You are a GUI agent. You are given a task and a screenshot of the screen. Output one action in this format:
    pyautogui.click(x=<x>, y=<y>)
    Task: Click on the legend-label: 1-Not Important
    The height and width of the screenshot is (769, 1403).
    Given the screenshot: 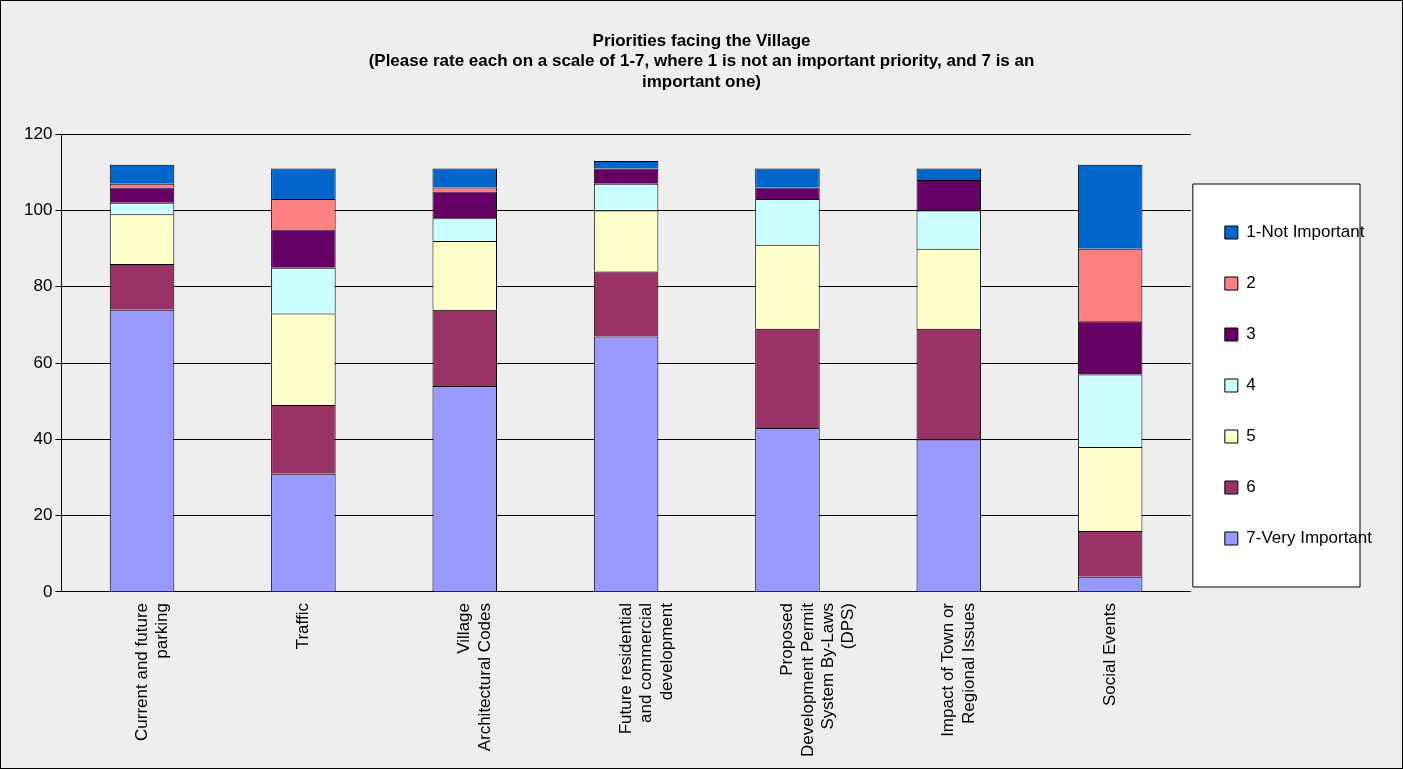 What is the action you would take?
    pyautogui.click(x=1305, y=232)
    